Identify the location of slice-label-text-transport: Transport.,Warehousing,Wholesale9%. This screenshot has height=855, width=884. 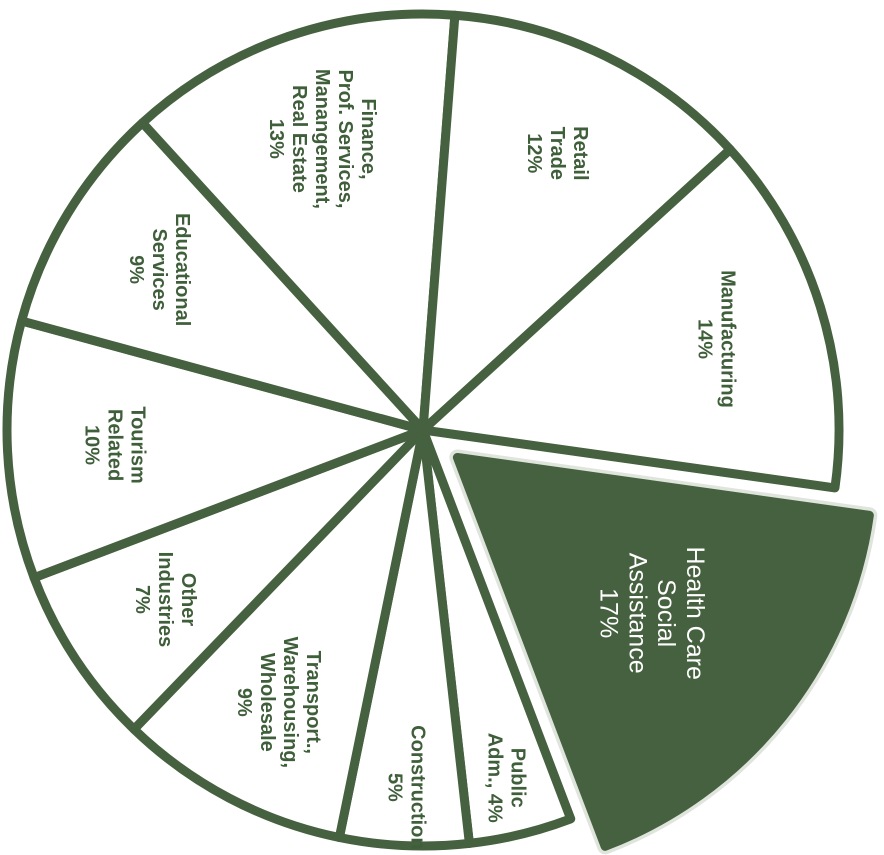
(278, 702).